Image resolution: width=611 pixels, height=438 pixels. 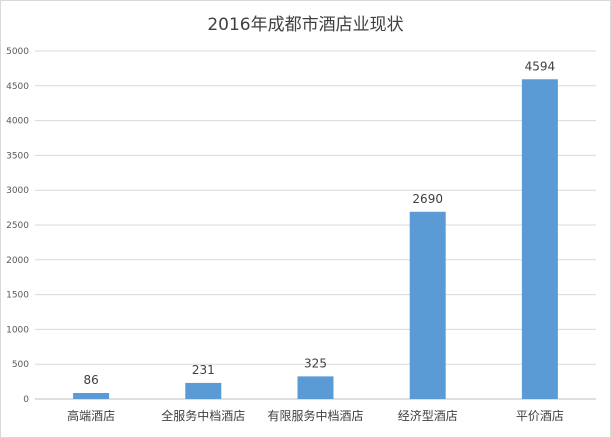 I want to click on x-tick-label: 高端酒店, so click(x=91, y=415).